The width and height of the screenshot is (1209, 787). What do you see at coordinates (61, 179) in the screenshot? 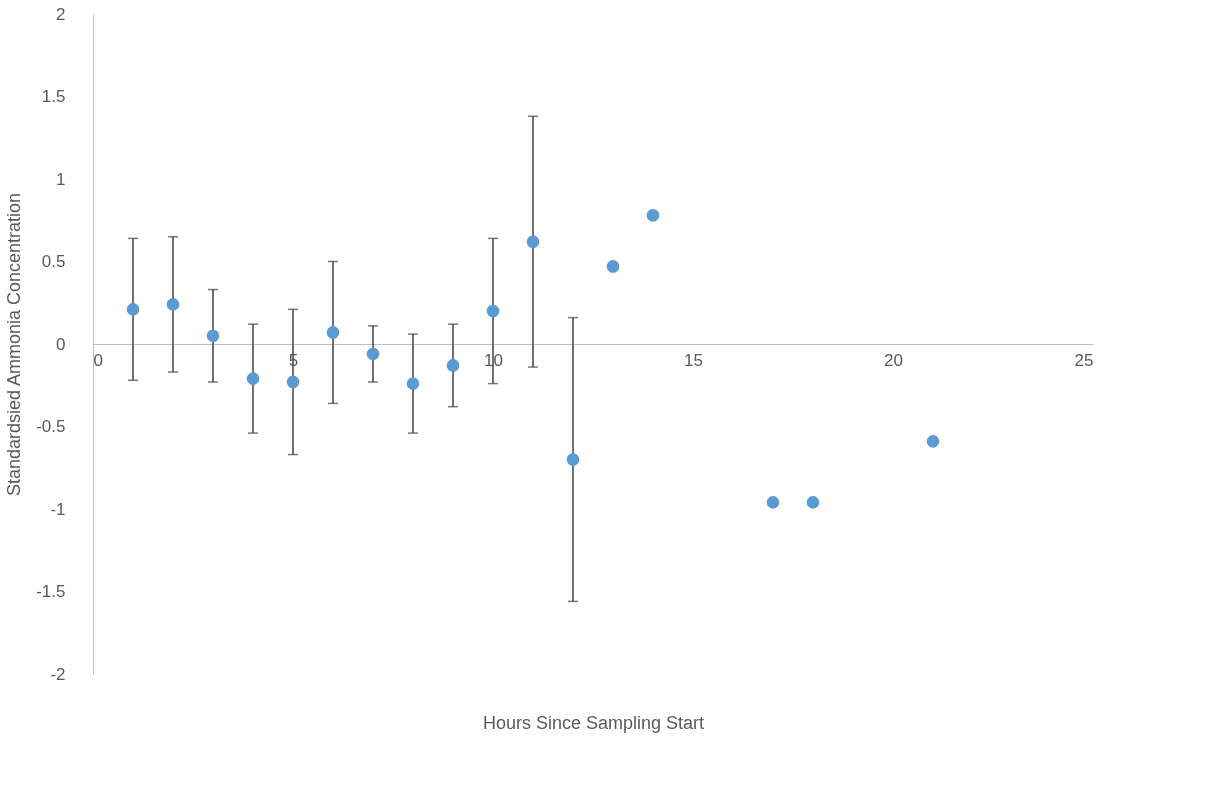
I see `y-tick-label: 1` at bounding box center [61, 179].